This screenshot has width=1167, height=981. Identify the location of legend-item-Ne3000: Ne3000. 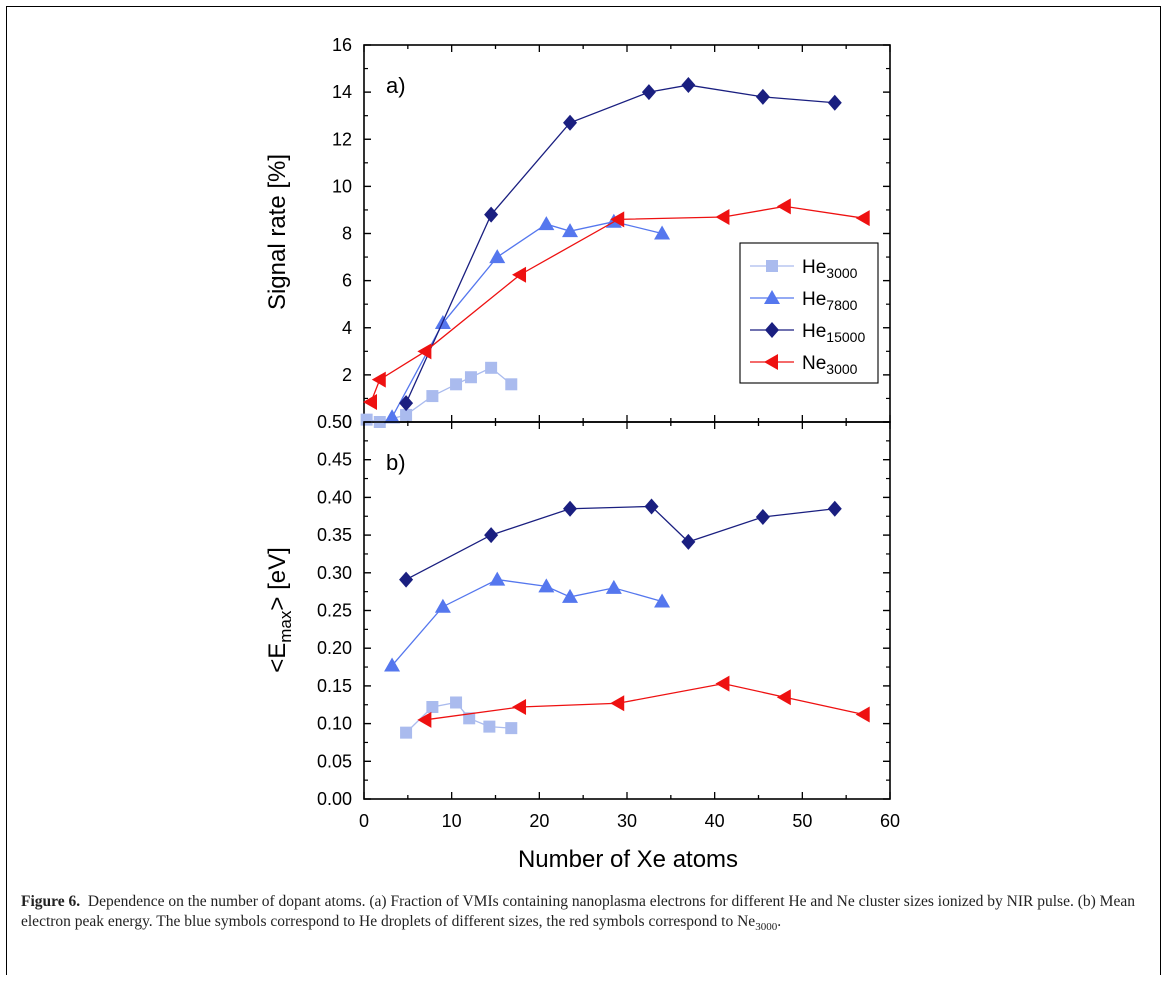
(804, 365).